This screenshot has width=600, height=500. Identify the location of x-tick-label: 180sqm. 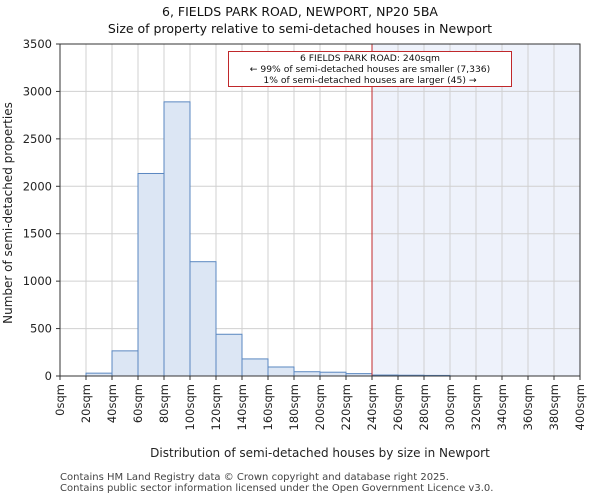
(294, 407).